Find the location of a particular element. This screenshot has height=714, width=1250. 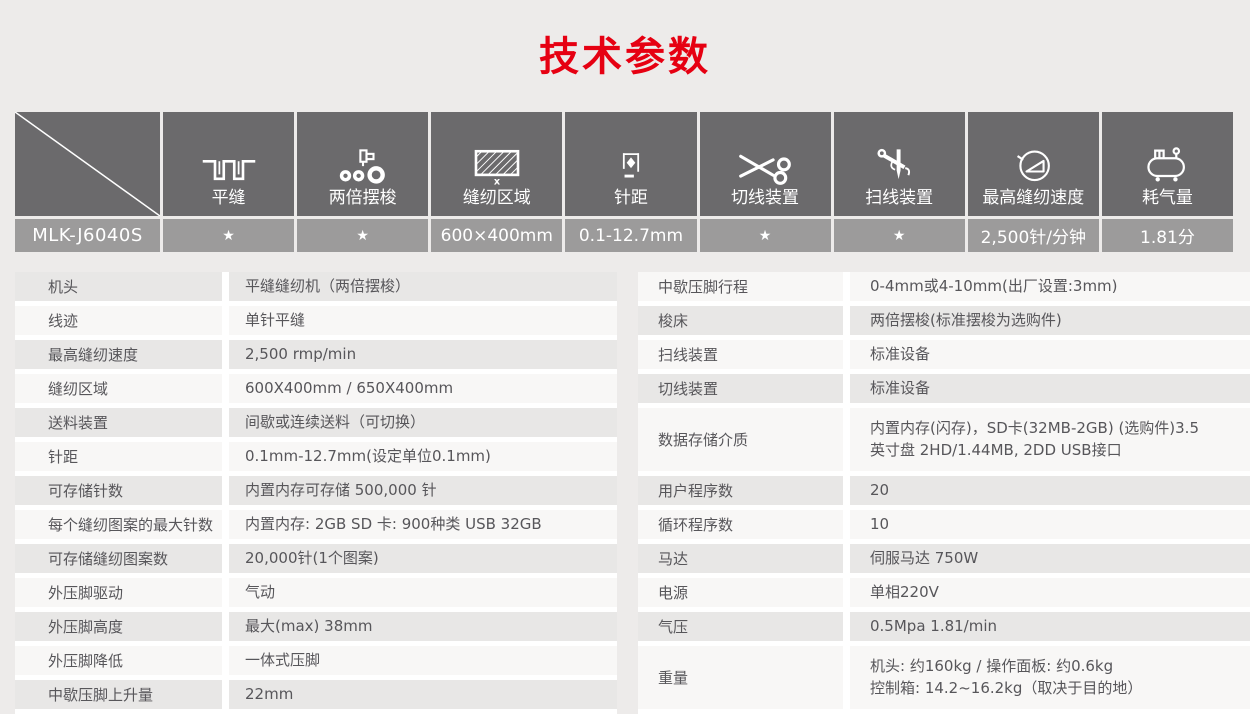

spec-value: 两倍摆梭(标准摆梭为选购件) is located at coordinates (1050, 320).